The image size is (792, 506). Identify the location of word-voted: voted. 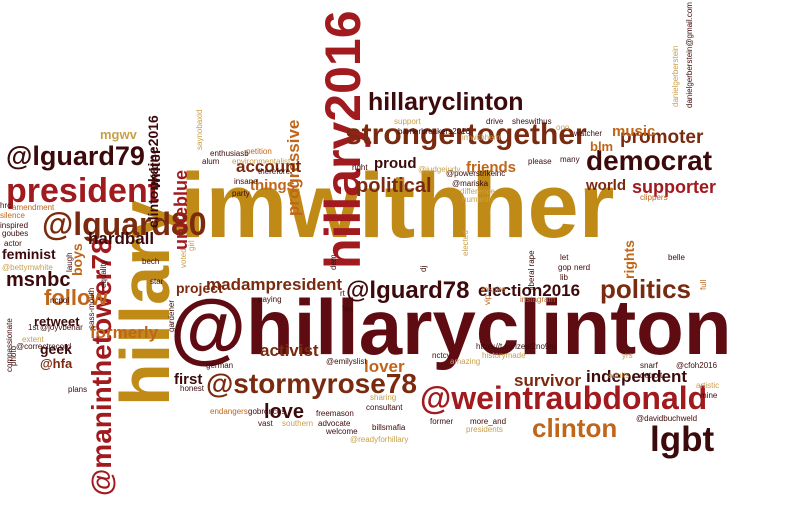
(183, 258).